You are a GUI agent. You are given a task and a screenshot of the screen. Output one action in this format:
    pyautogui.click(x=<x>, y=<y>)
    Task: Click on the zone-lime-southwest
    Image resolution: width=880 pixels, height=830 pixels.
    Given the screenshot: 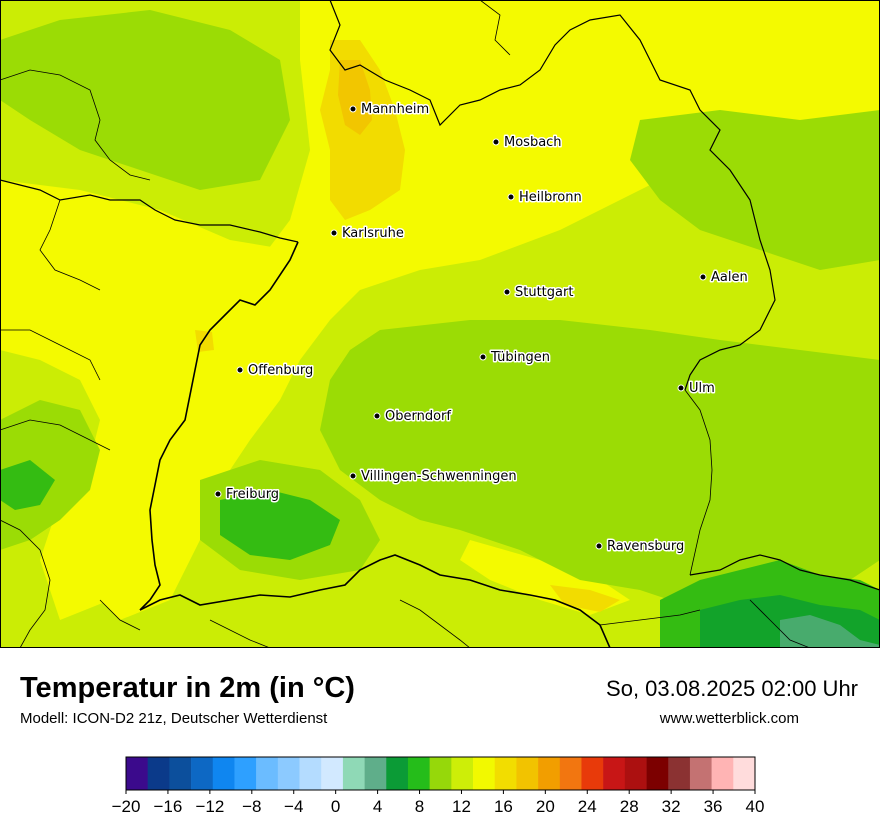 What is the action you would take?
    pyautogui.click(x=50, y=475)
    